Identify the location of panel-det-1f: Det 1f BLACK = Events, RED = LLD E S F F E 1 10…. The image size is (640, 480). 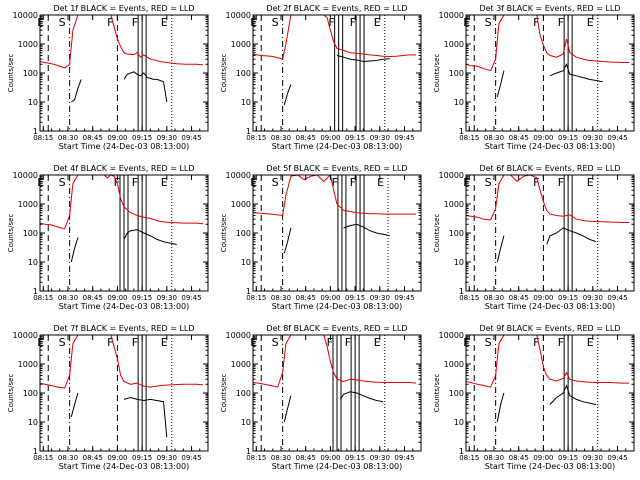
(108, 77).